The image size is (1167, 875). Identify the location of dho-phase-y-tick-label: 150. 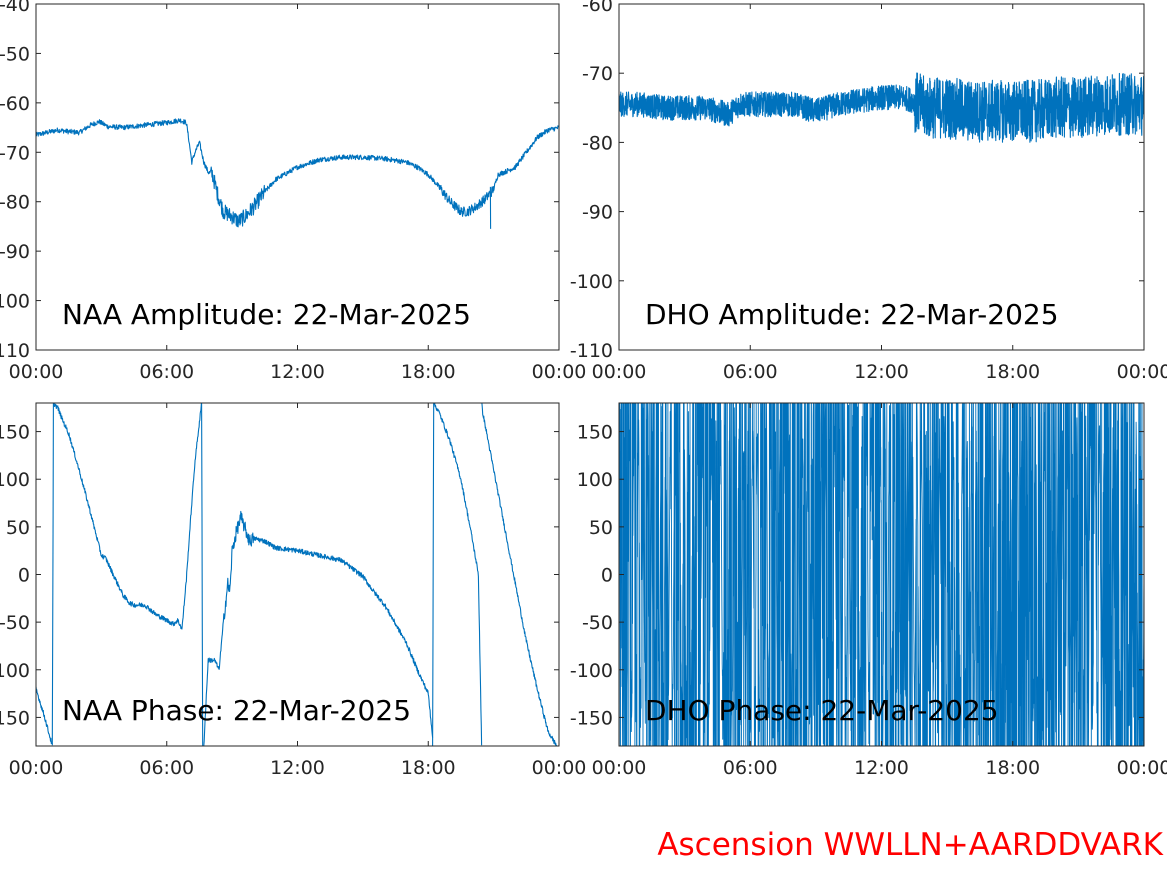
(595, 433).